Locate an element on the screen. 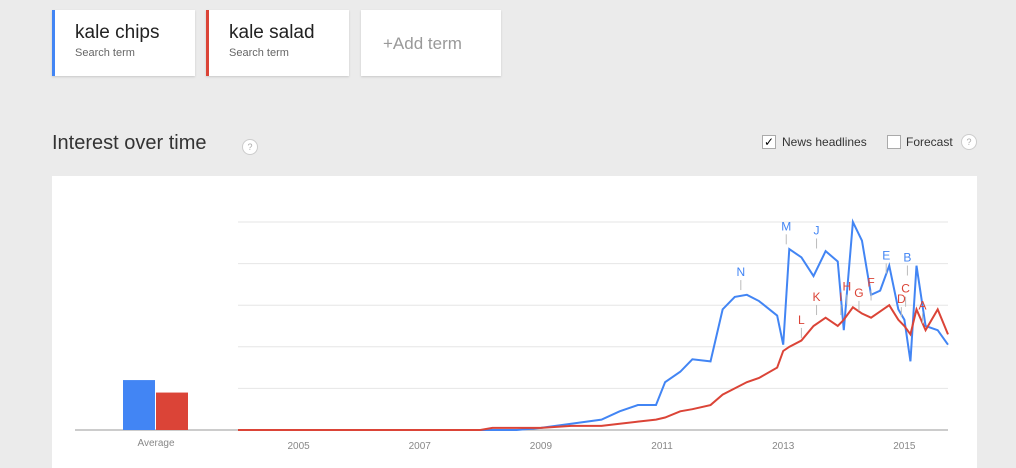 Image resolution: width=1016 pixels, height=468 pixels. annotation: B is located at coordinates (907, 258).